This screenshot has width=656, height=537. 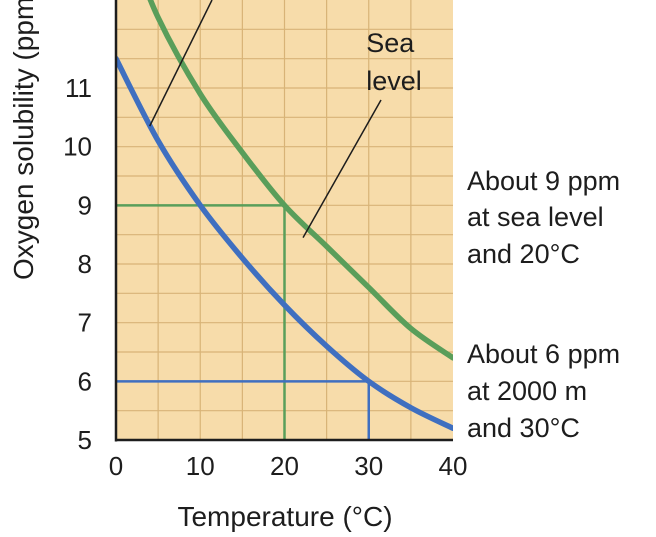 I want to click on y-axis-label: Oxygen solubility (ppm), so click(x=23, y=140).